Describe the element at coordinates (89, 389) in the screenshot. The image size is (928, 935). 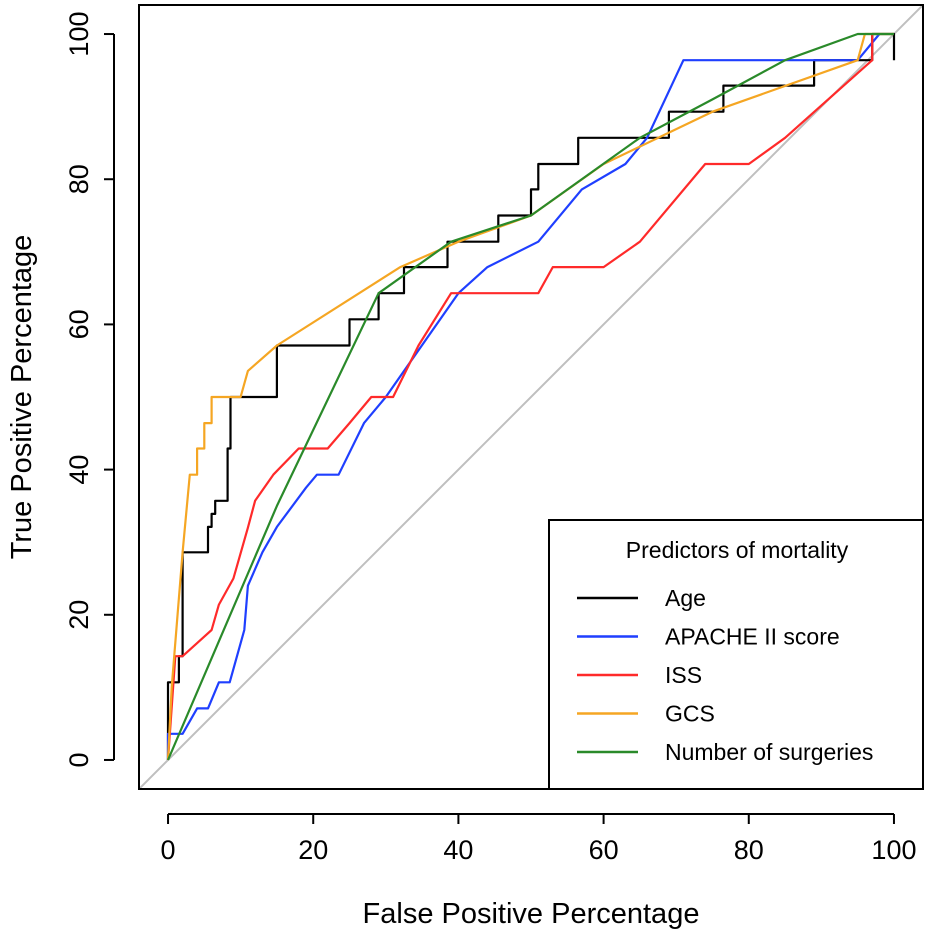
I see `y-axis: 0 20 40 60 80 100` at that location.